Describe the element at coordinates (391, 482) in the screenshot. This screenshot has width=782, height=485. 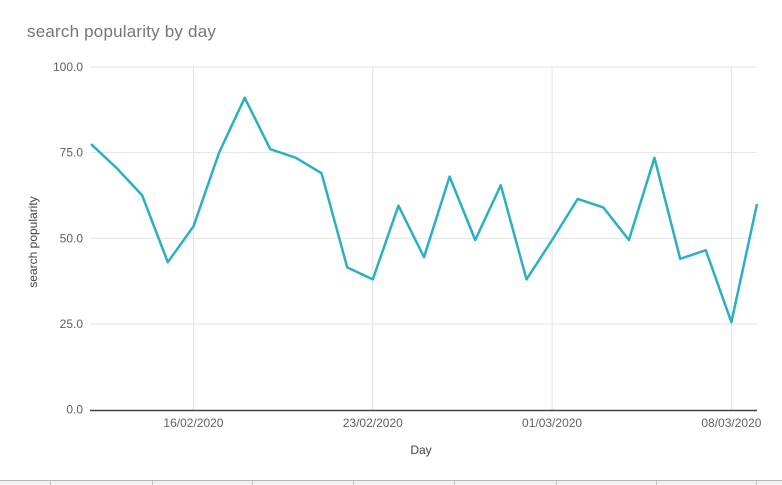
I see `spreadsheet-row-strip` at that location.